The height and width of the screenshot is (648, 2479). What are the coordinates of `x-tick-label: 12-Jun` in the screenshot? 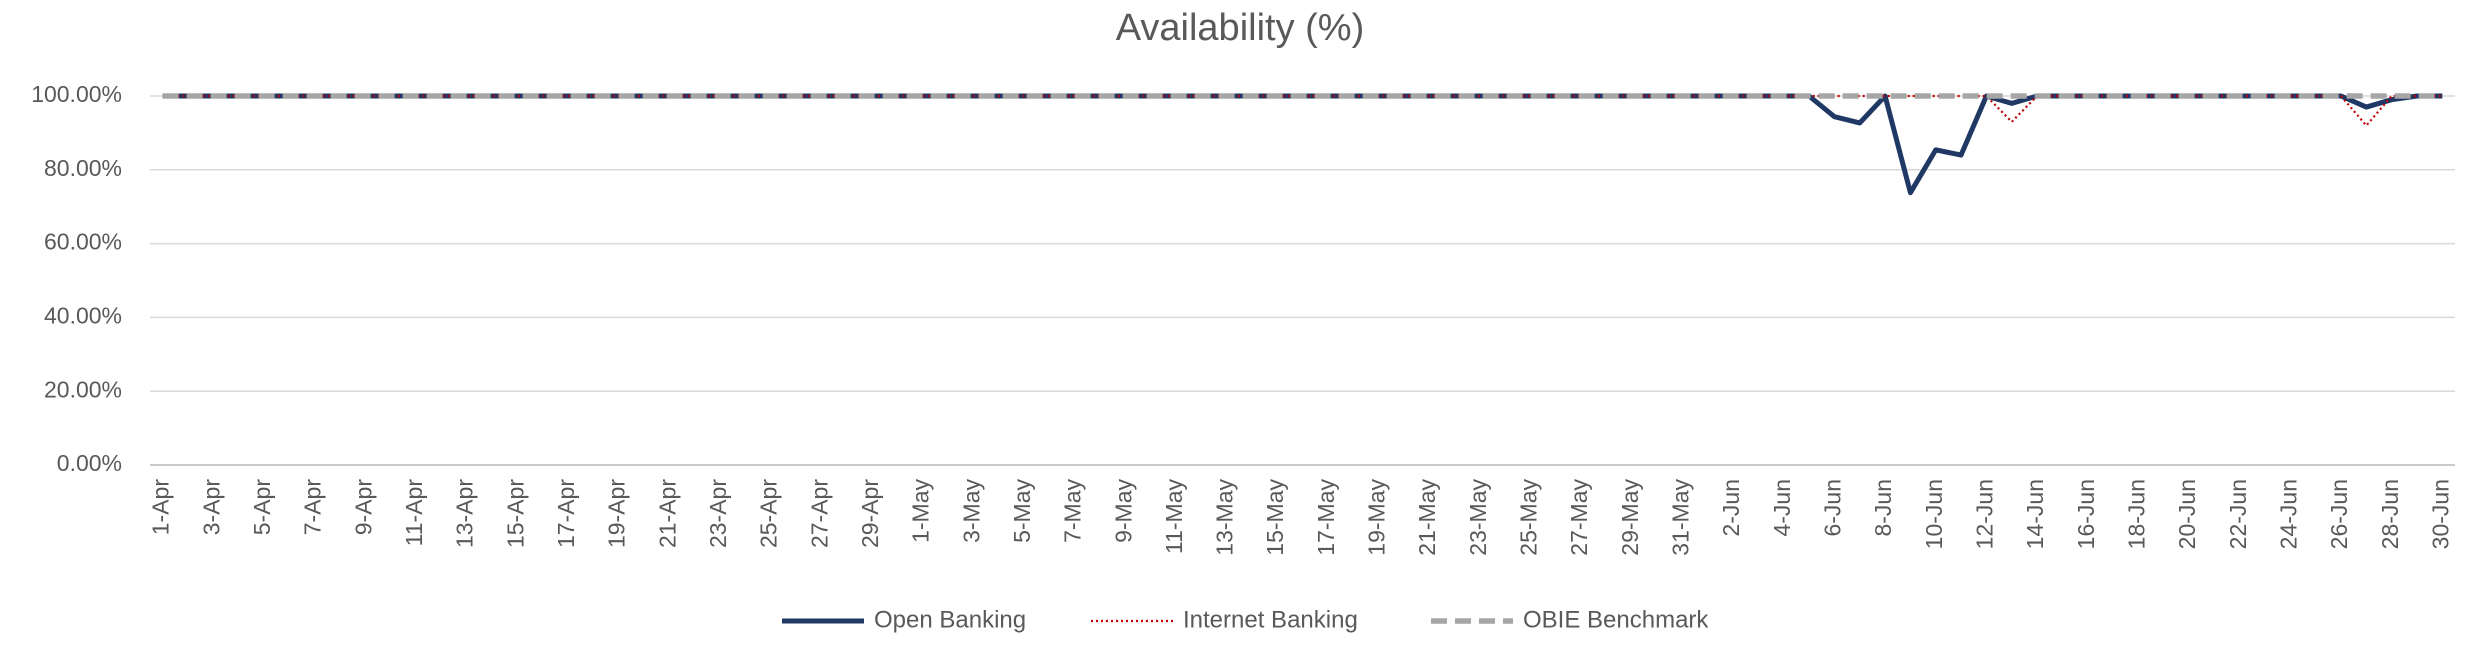 It's located at (1984, 514).